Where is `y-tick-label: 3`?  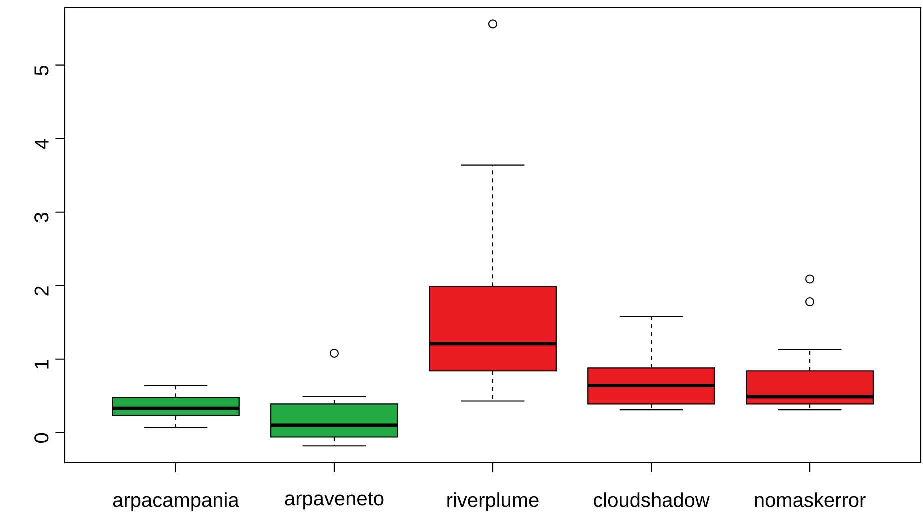 y-tick-label: 3 is located at coordinates (41, 217).